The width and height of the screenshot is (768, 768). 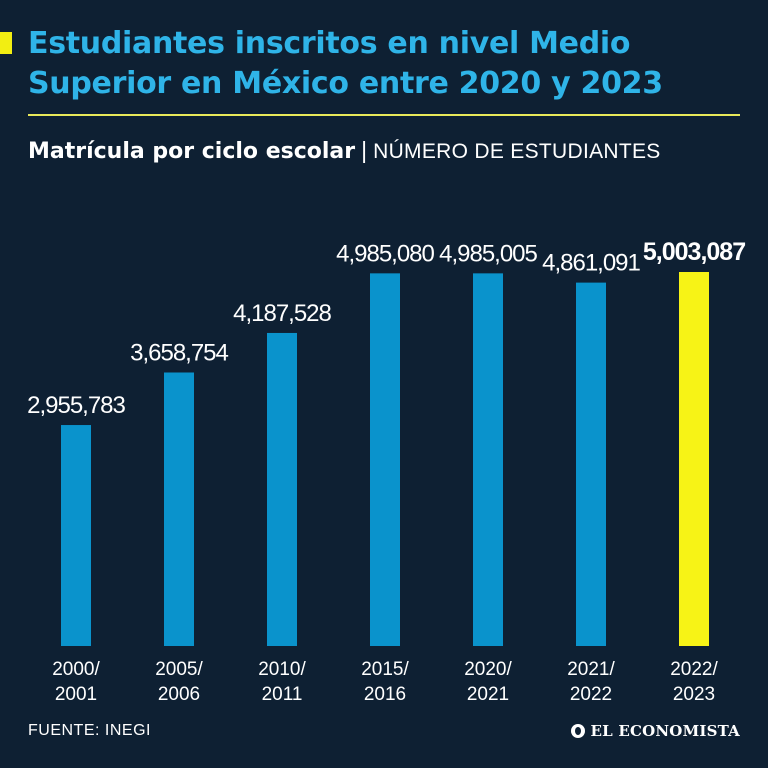 I want to click on logo-text: EL ECONOMISTA, so click(x=665, y=731).